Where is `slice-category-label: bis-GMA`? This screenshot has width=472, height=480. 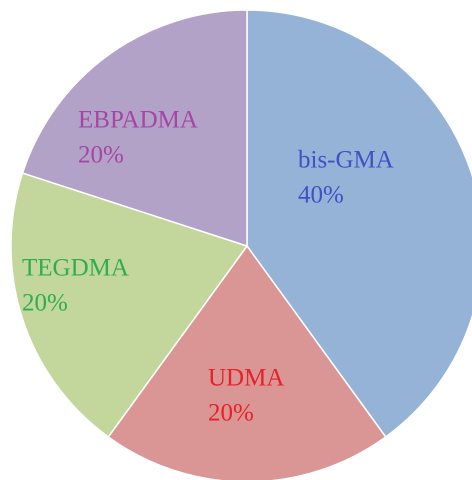 slice-category-label: bis-GMA is located at coordinates (346, 160).